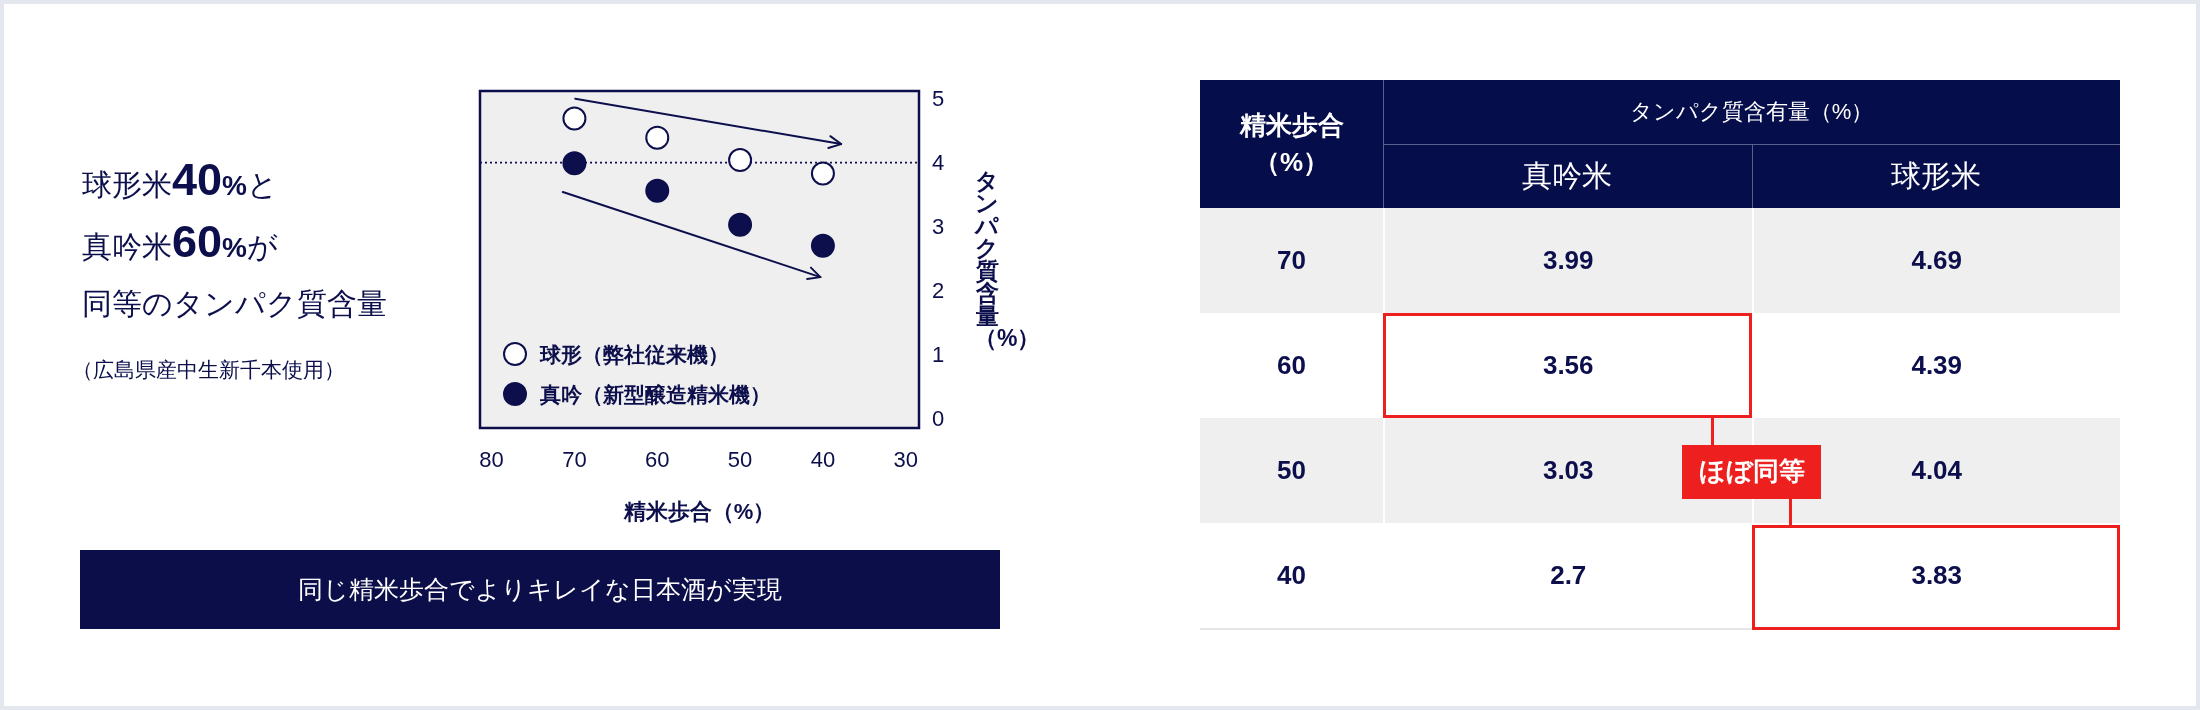 The image size is (2200, 710). What do you see at coordinates (938, 418) in the screenshot?
I see `y-tick-label: 0` at bounding box center [938, 418].